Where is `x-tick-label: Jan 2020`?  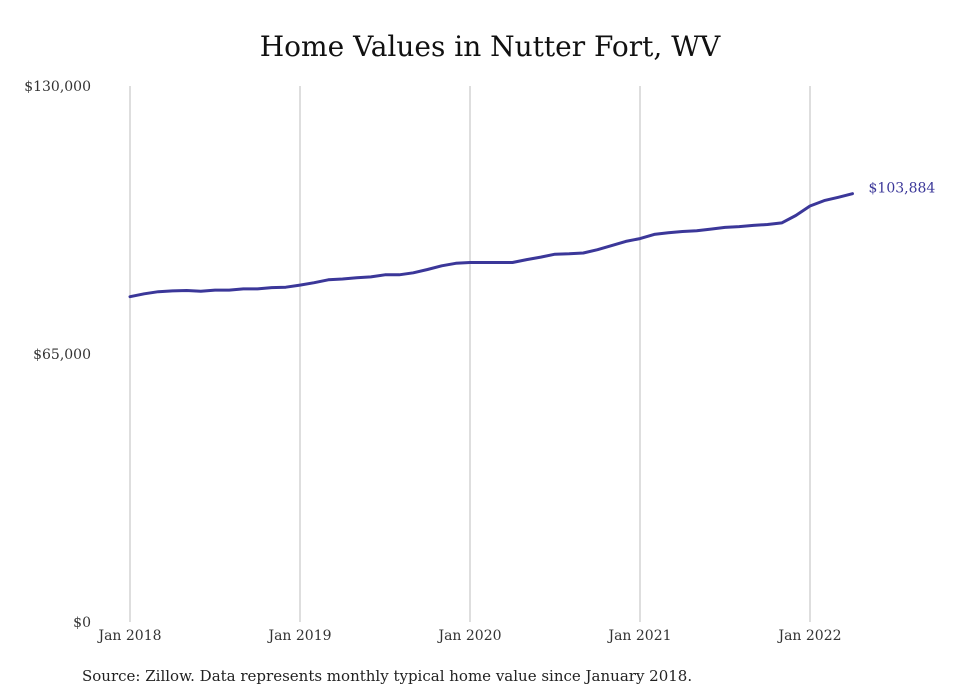
x-tick-label: Jan 2020 is located at coordinates (468, 636).